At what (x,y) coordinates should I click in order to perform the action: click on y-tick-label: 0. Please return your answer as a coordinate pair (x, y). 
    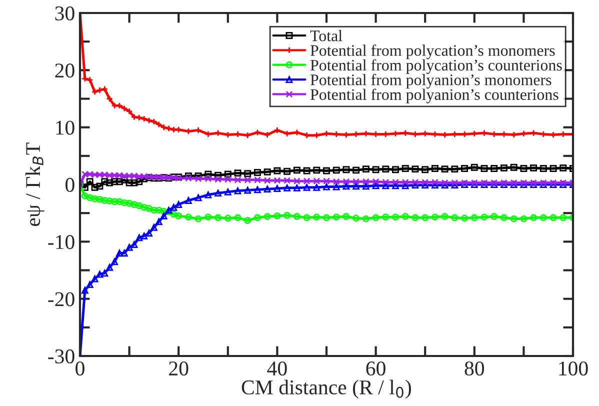
    Looking at the image, I should click on (70, 185).